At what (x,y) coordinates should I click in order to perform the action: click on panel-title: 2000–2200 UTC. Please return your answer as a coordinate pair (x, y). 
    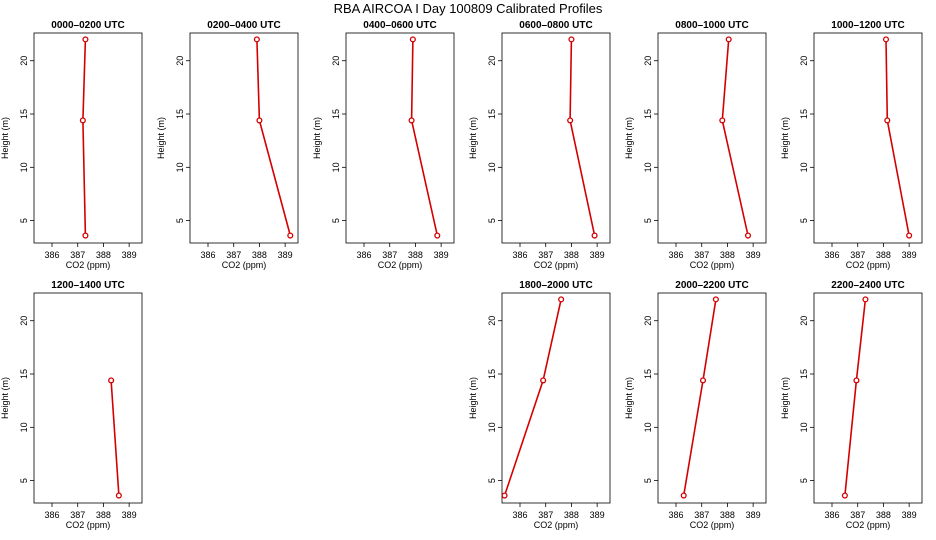
    Looking at the image, I should click on (711, 285).